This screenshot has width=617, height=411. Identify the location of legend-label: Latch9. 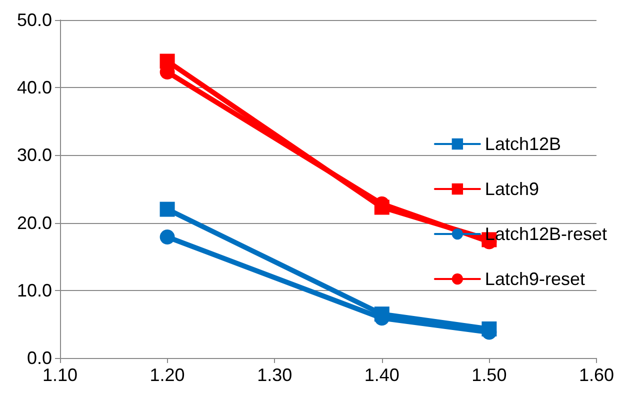
(511, 189).